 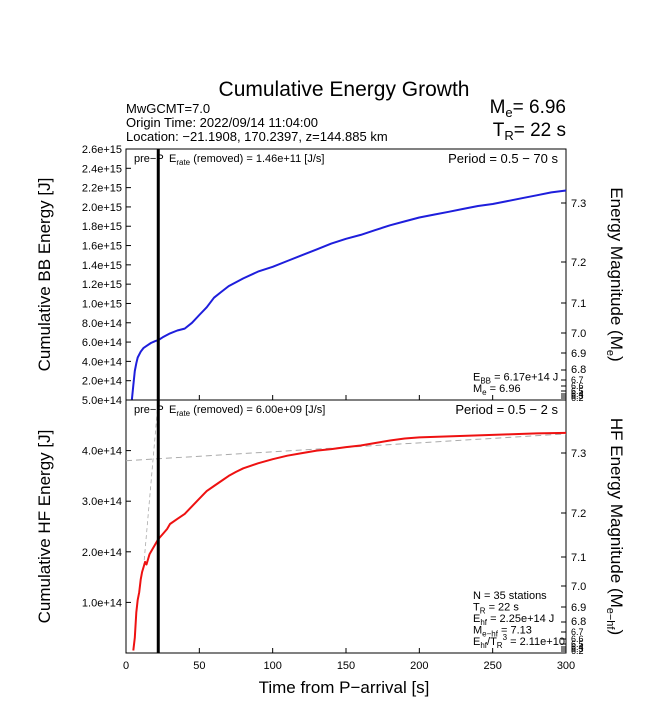 What do you see at coordinates (102, 266) in the screenshot?
I see `bb-ytick-label: 1.4e+15` at bounding box center [102, 266].